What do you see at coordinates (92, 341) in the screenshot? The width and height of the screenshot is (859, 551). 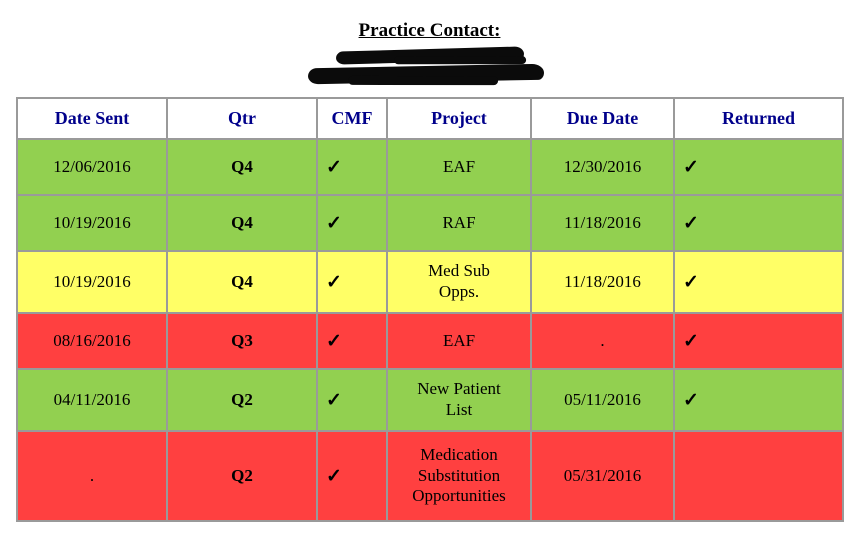 I see `date-sent-cell: 08/16/2016` at bounding box center [92, 341].